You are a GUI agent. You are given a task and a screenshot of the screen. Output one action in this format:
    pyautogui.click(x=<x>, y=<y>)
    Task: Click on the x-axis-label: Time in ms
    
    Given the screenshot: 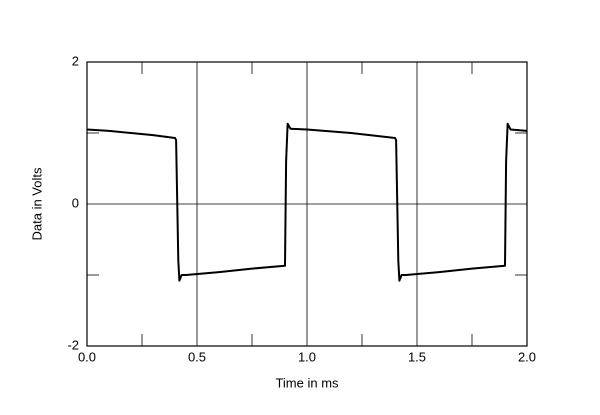 What is the action you would take?
    pyautogui.click(x=307, y=382)
    